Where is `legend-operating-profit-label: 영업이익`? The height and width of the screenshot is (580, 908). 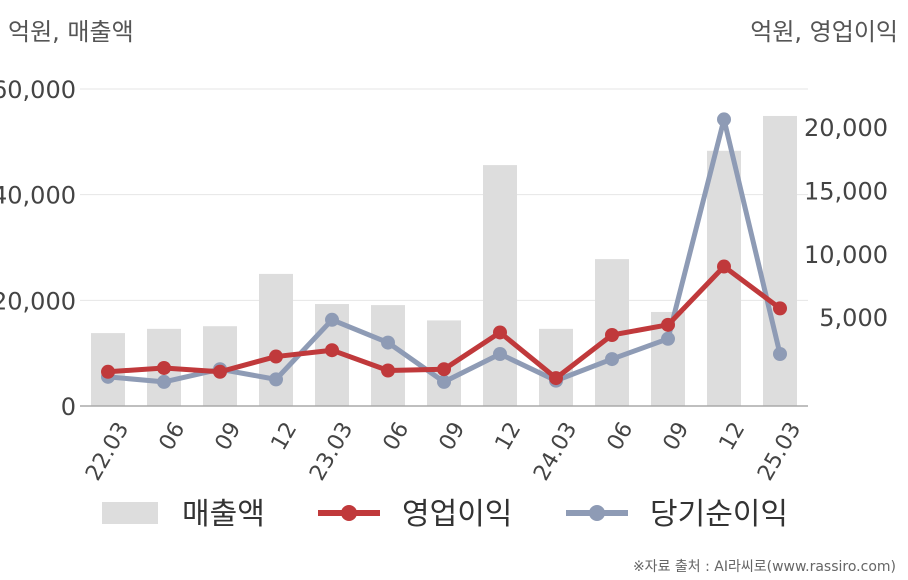
legend-operating-profit-label: 영업이익 is located at coordinates (457, 514).